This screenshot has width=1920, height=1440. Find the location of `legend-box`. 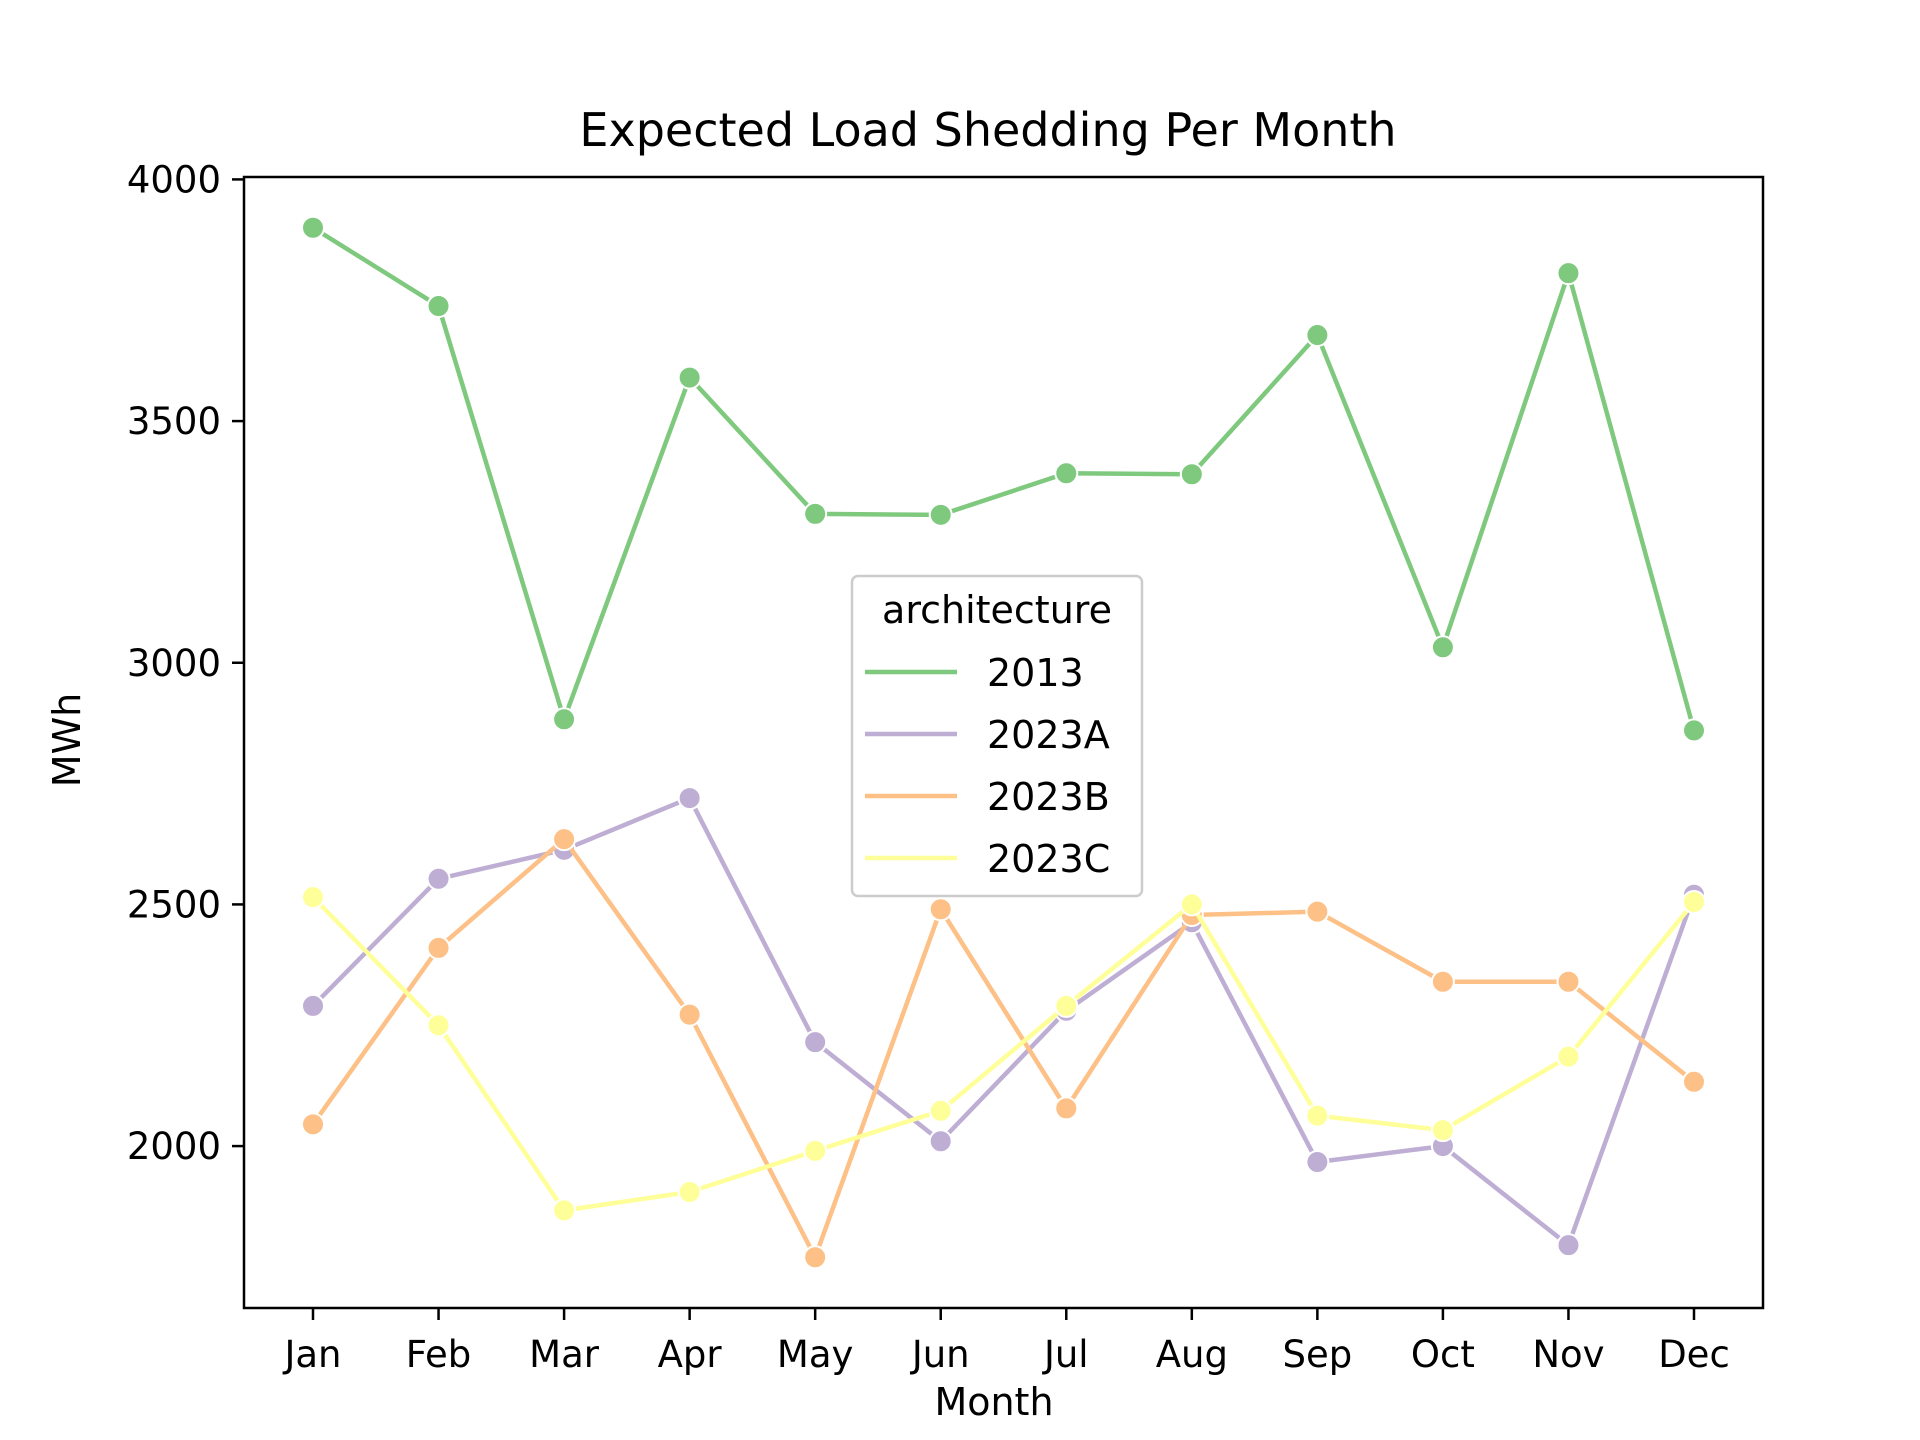

legend-box is located at coordinates (997, 736).